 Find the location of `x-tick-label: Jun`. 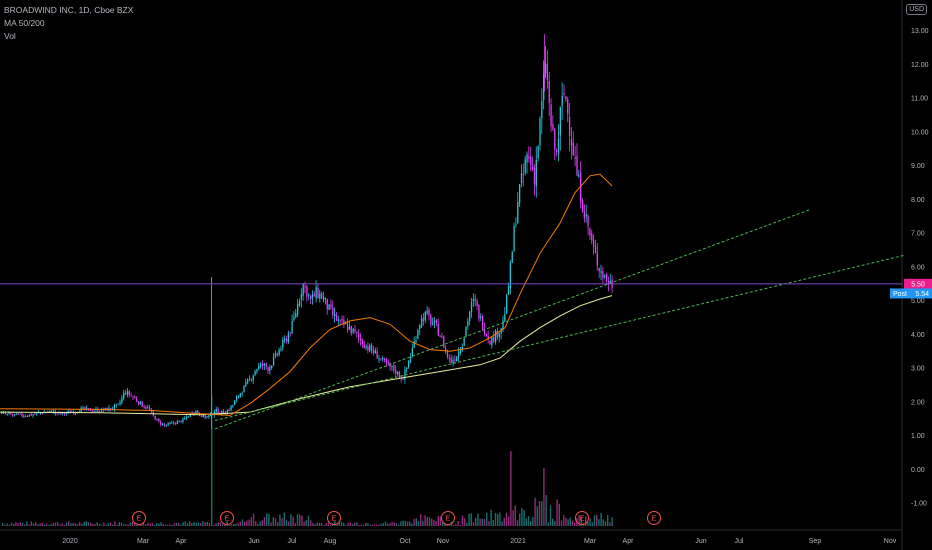

x-tick-label: Jun is located at coordinates (700, 541).